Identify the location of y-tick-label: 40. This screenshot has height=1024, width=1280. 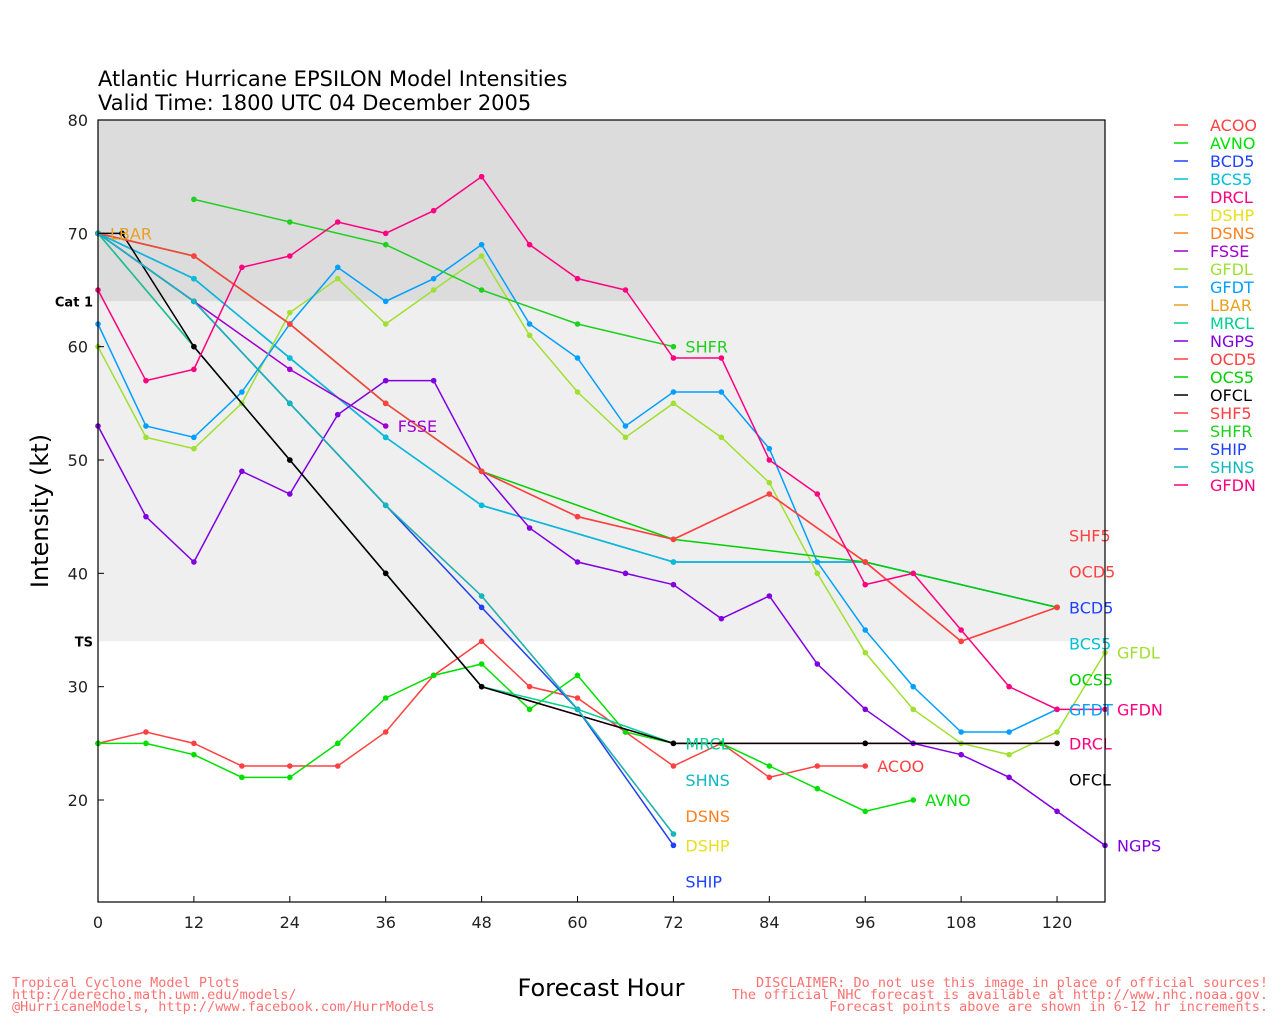
(78, 573).